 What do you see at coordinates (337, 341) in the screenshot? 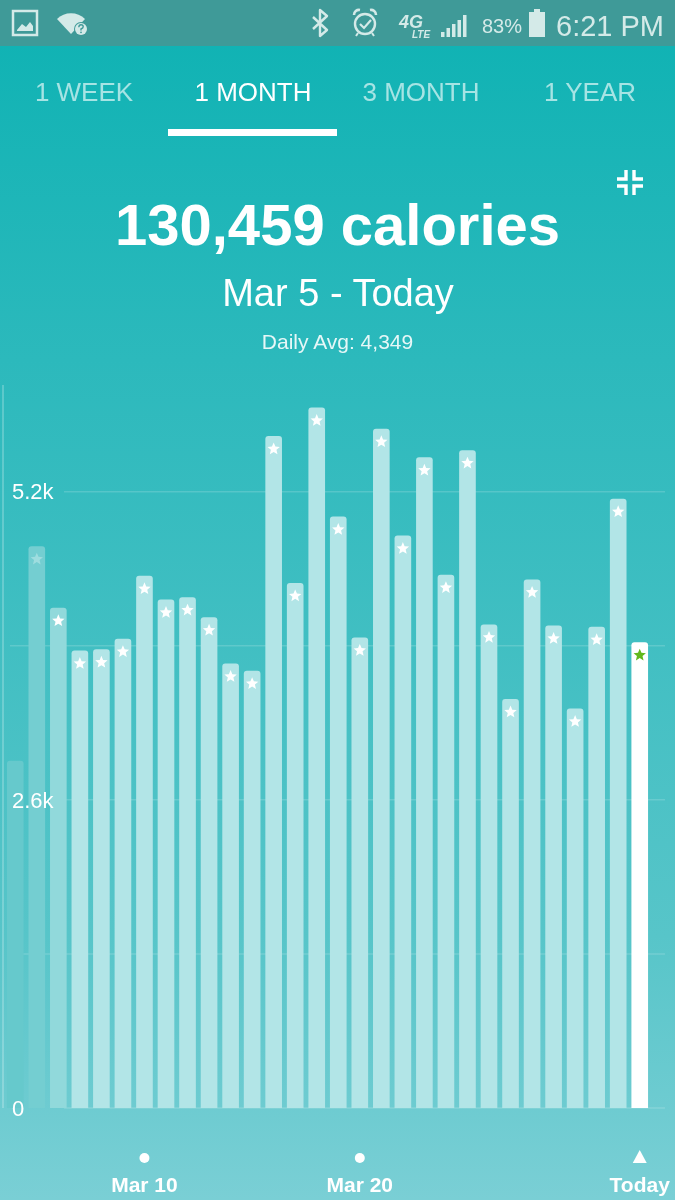
I see `text: Daily Avg: 4,349` at bounding box center [337, 341].